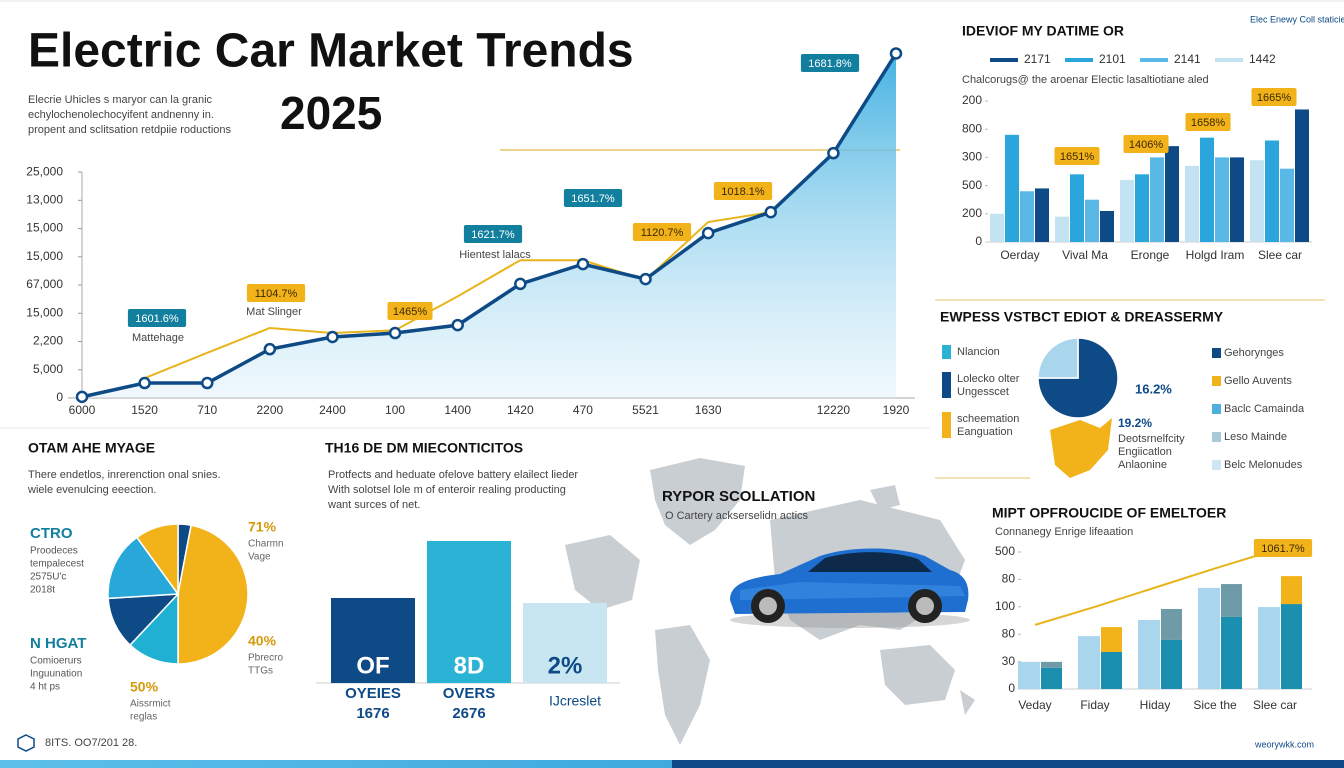 The image size is (1344, 768). I want to click on y-tick-label: 13,000, so click(44, 199).